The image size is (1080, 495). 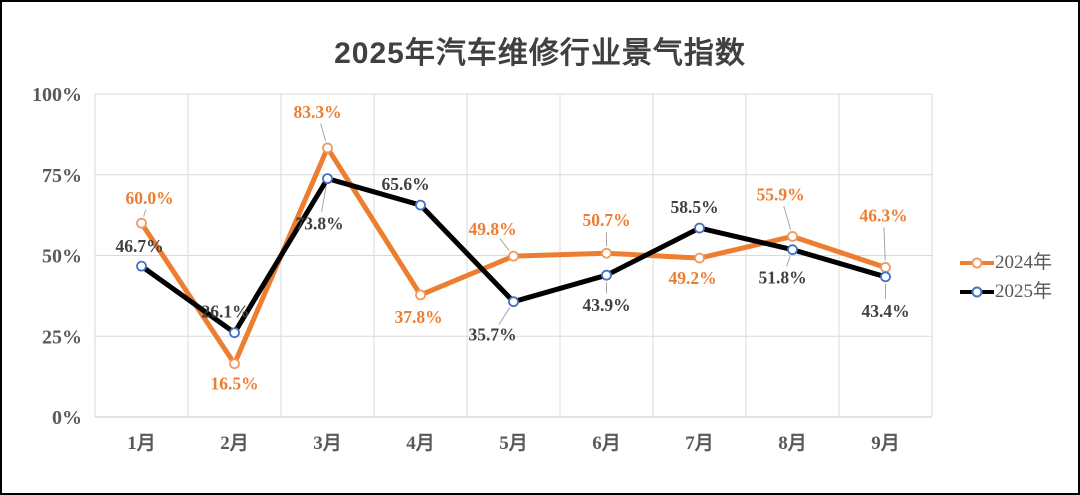 What do you see at coordinates (418, 317) in the screenshot?
I see `data-label-2024年-4月: 37.8%` at bounding box center [418, 317].